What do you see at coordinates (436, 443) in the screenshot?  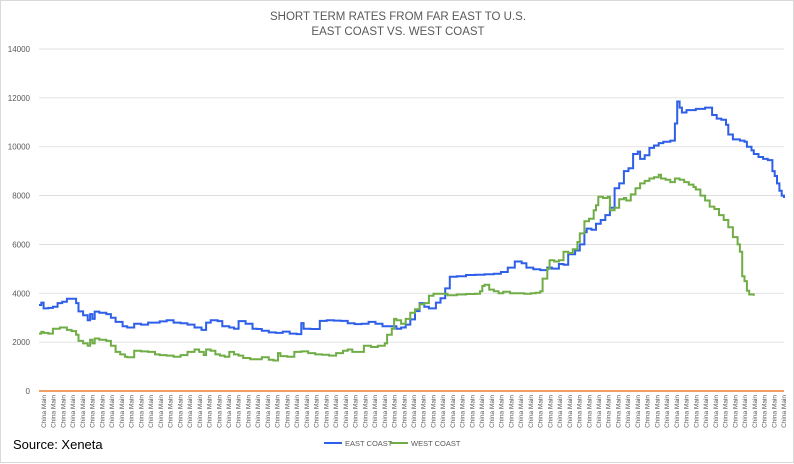 I see `legend-west-coast-label: WEST COAST` at bounding box center [436, 443].